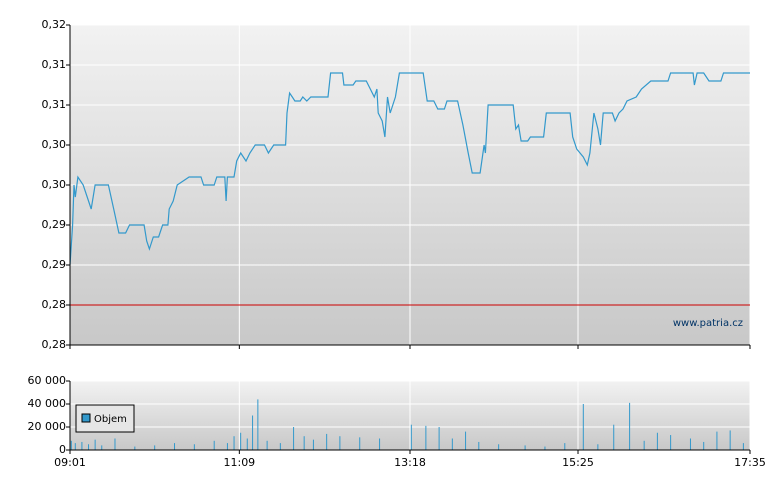 The height and width of the screenshot is (494, 780). I want to click on x-tick-label: 15:25, so click(578, 462).